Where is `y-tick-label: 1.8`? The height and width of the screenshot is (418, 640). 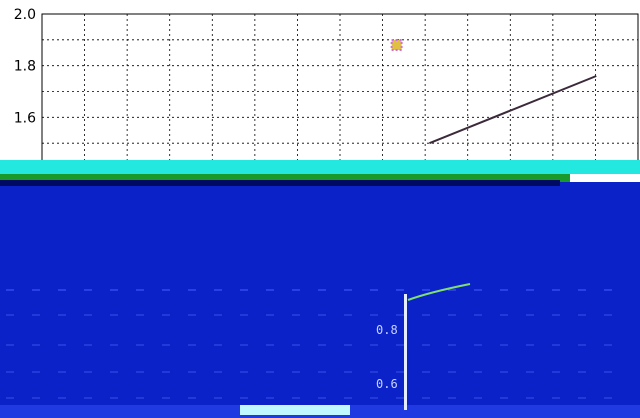
y-tick-label: 1.8 is located at coordinates (25, 67).